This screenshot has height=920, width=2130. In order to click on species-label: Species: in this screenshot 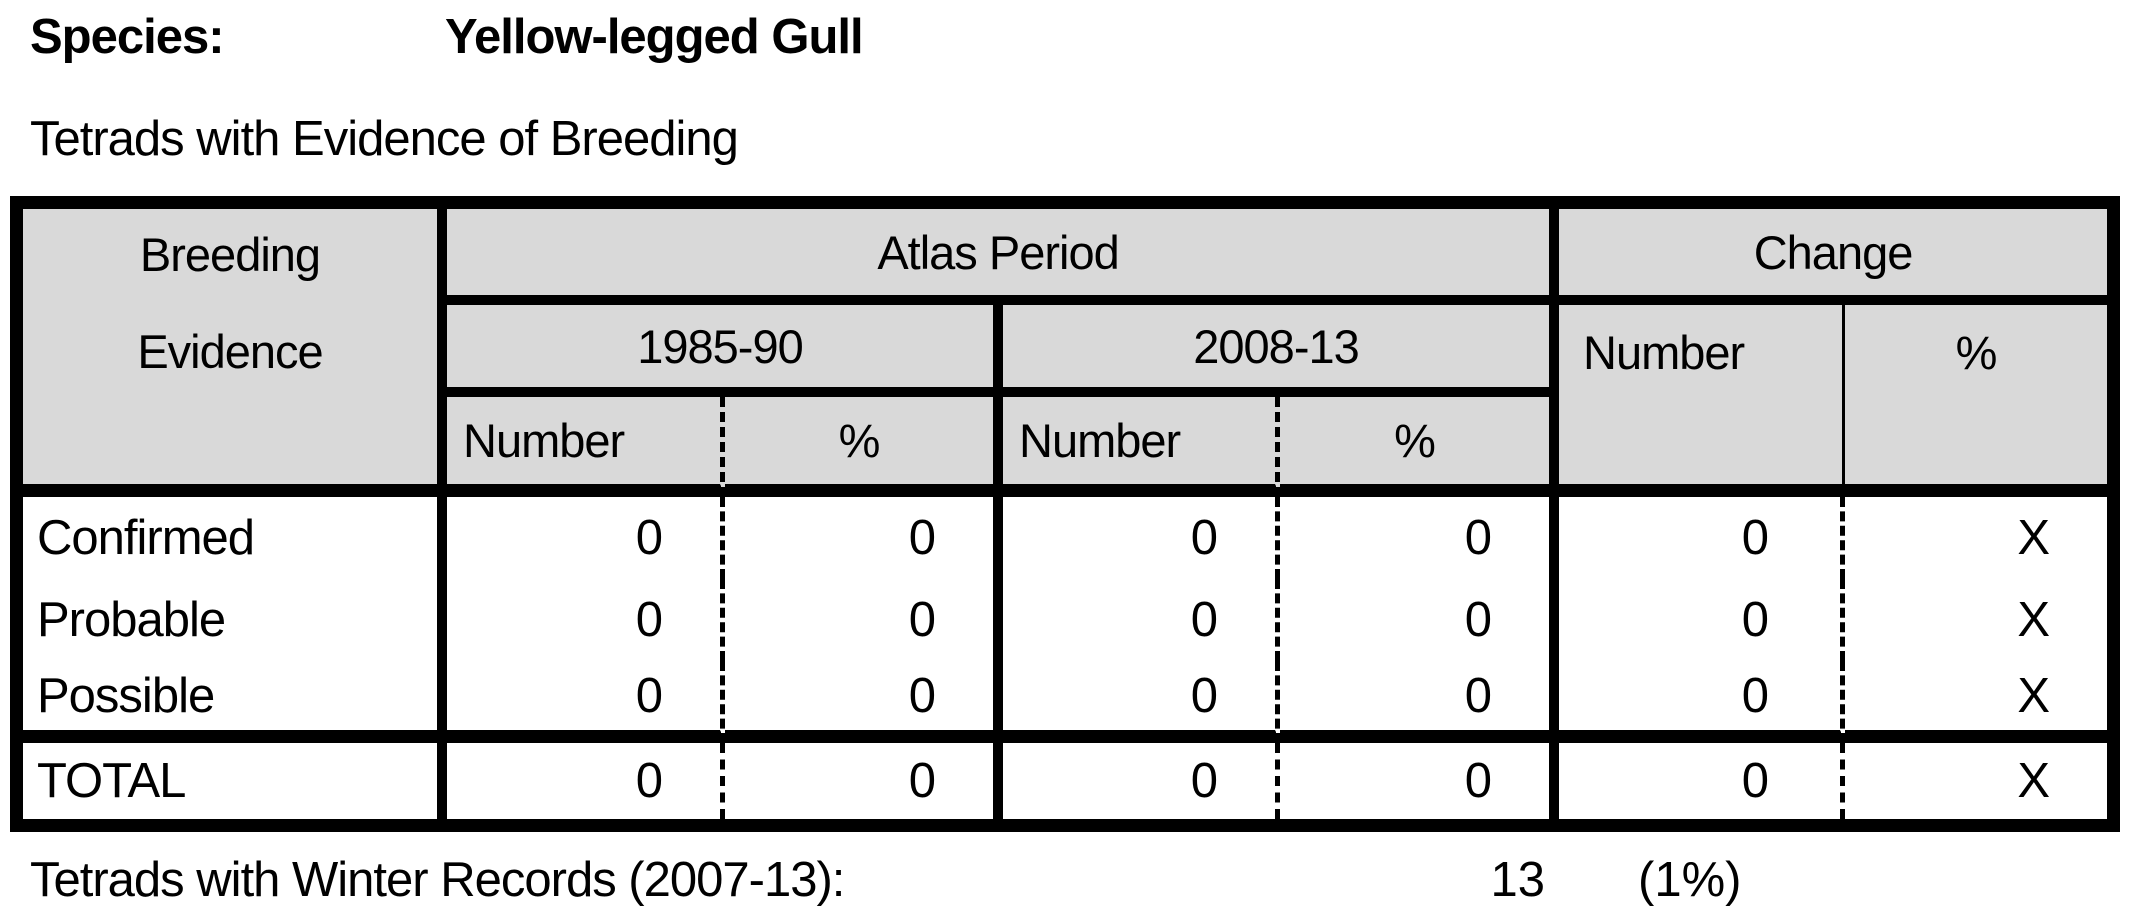, I will do `click(127, 37)`.